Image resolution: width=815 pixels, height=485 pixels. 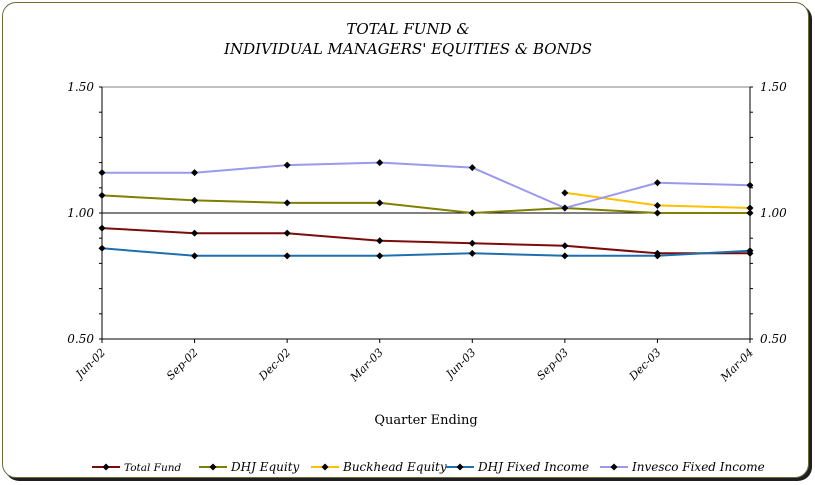 I want to click on legend-item-buckhead-equity: Buckhead Equity, so click(x=379, y=467).